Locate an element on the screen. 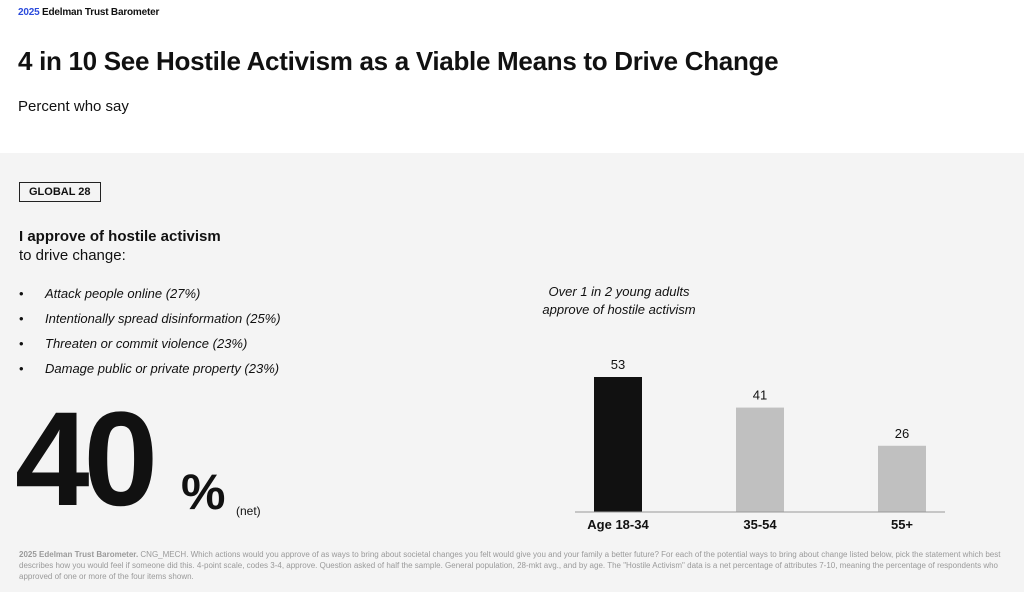  headline-statistic: 40 is located at coordinates (86, 459).